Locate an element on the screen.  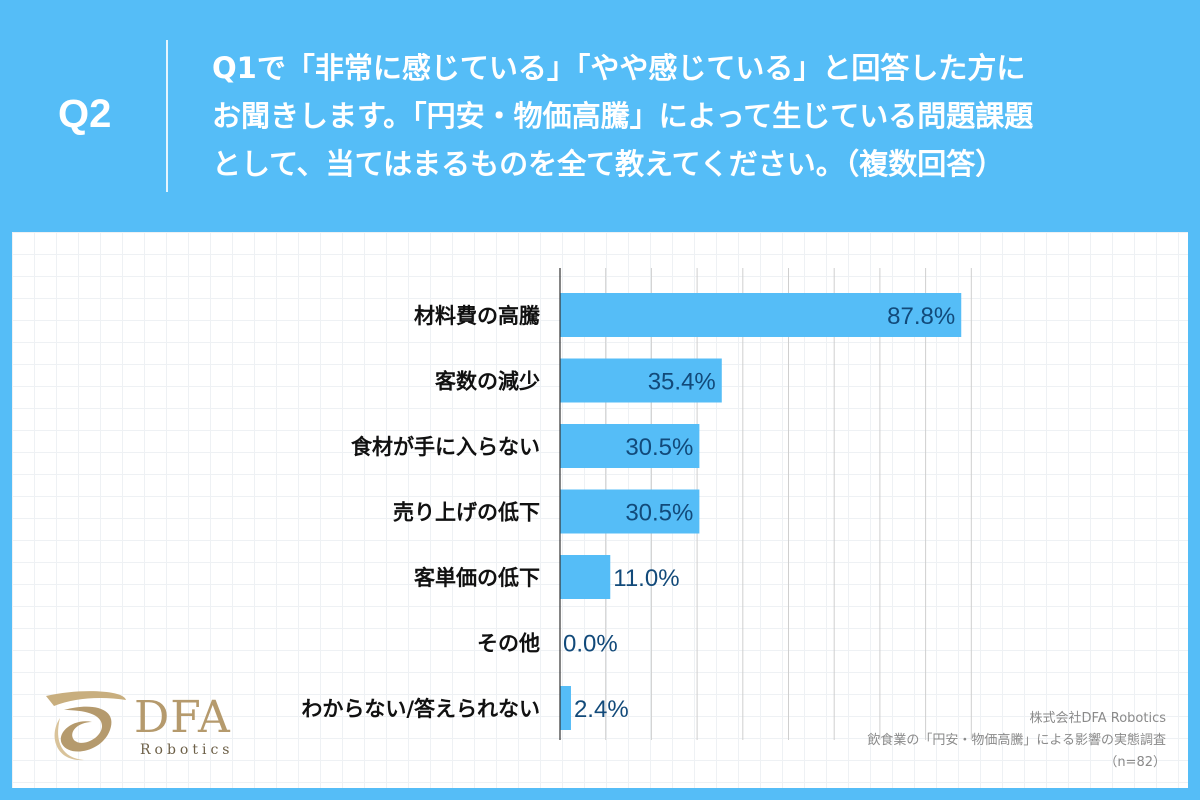
category-label: その他 is located at coordinates (508, 644).